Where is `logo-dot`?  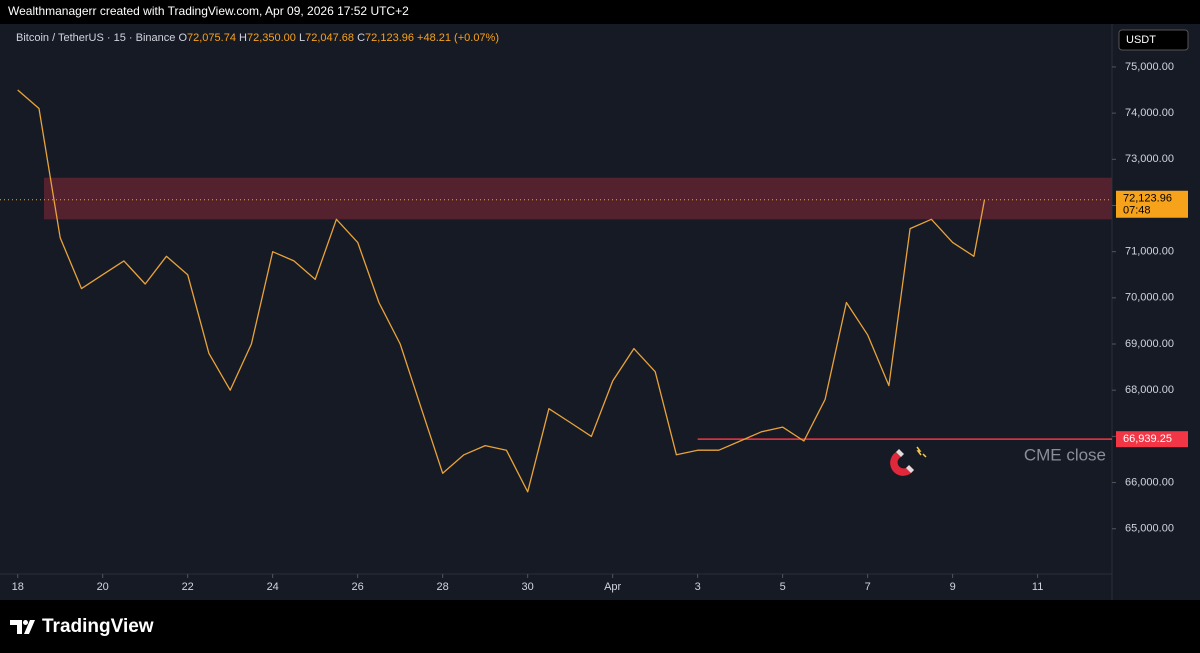
logo-dot is located at coordinates (25, 622).